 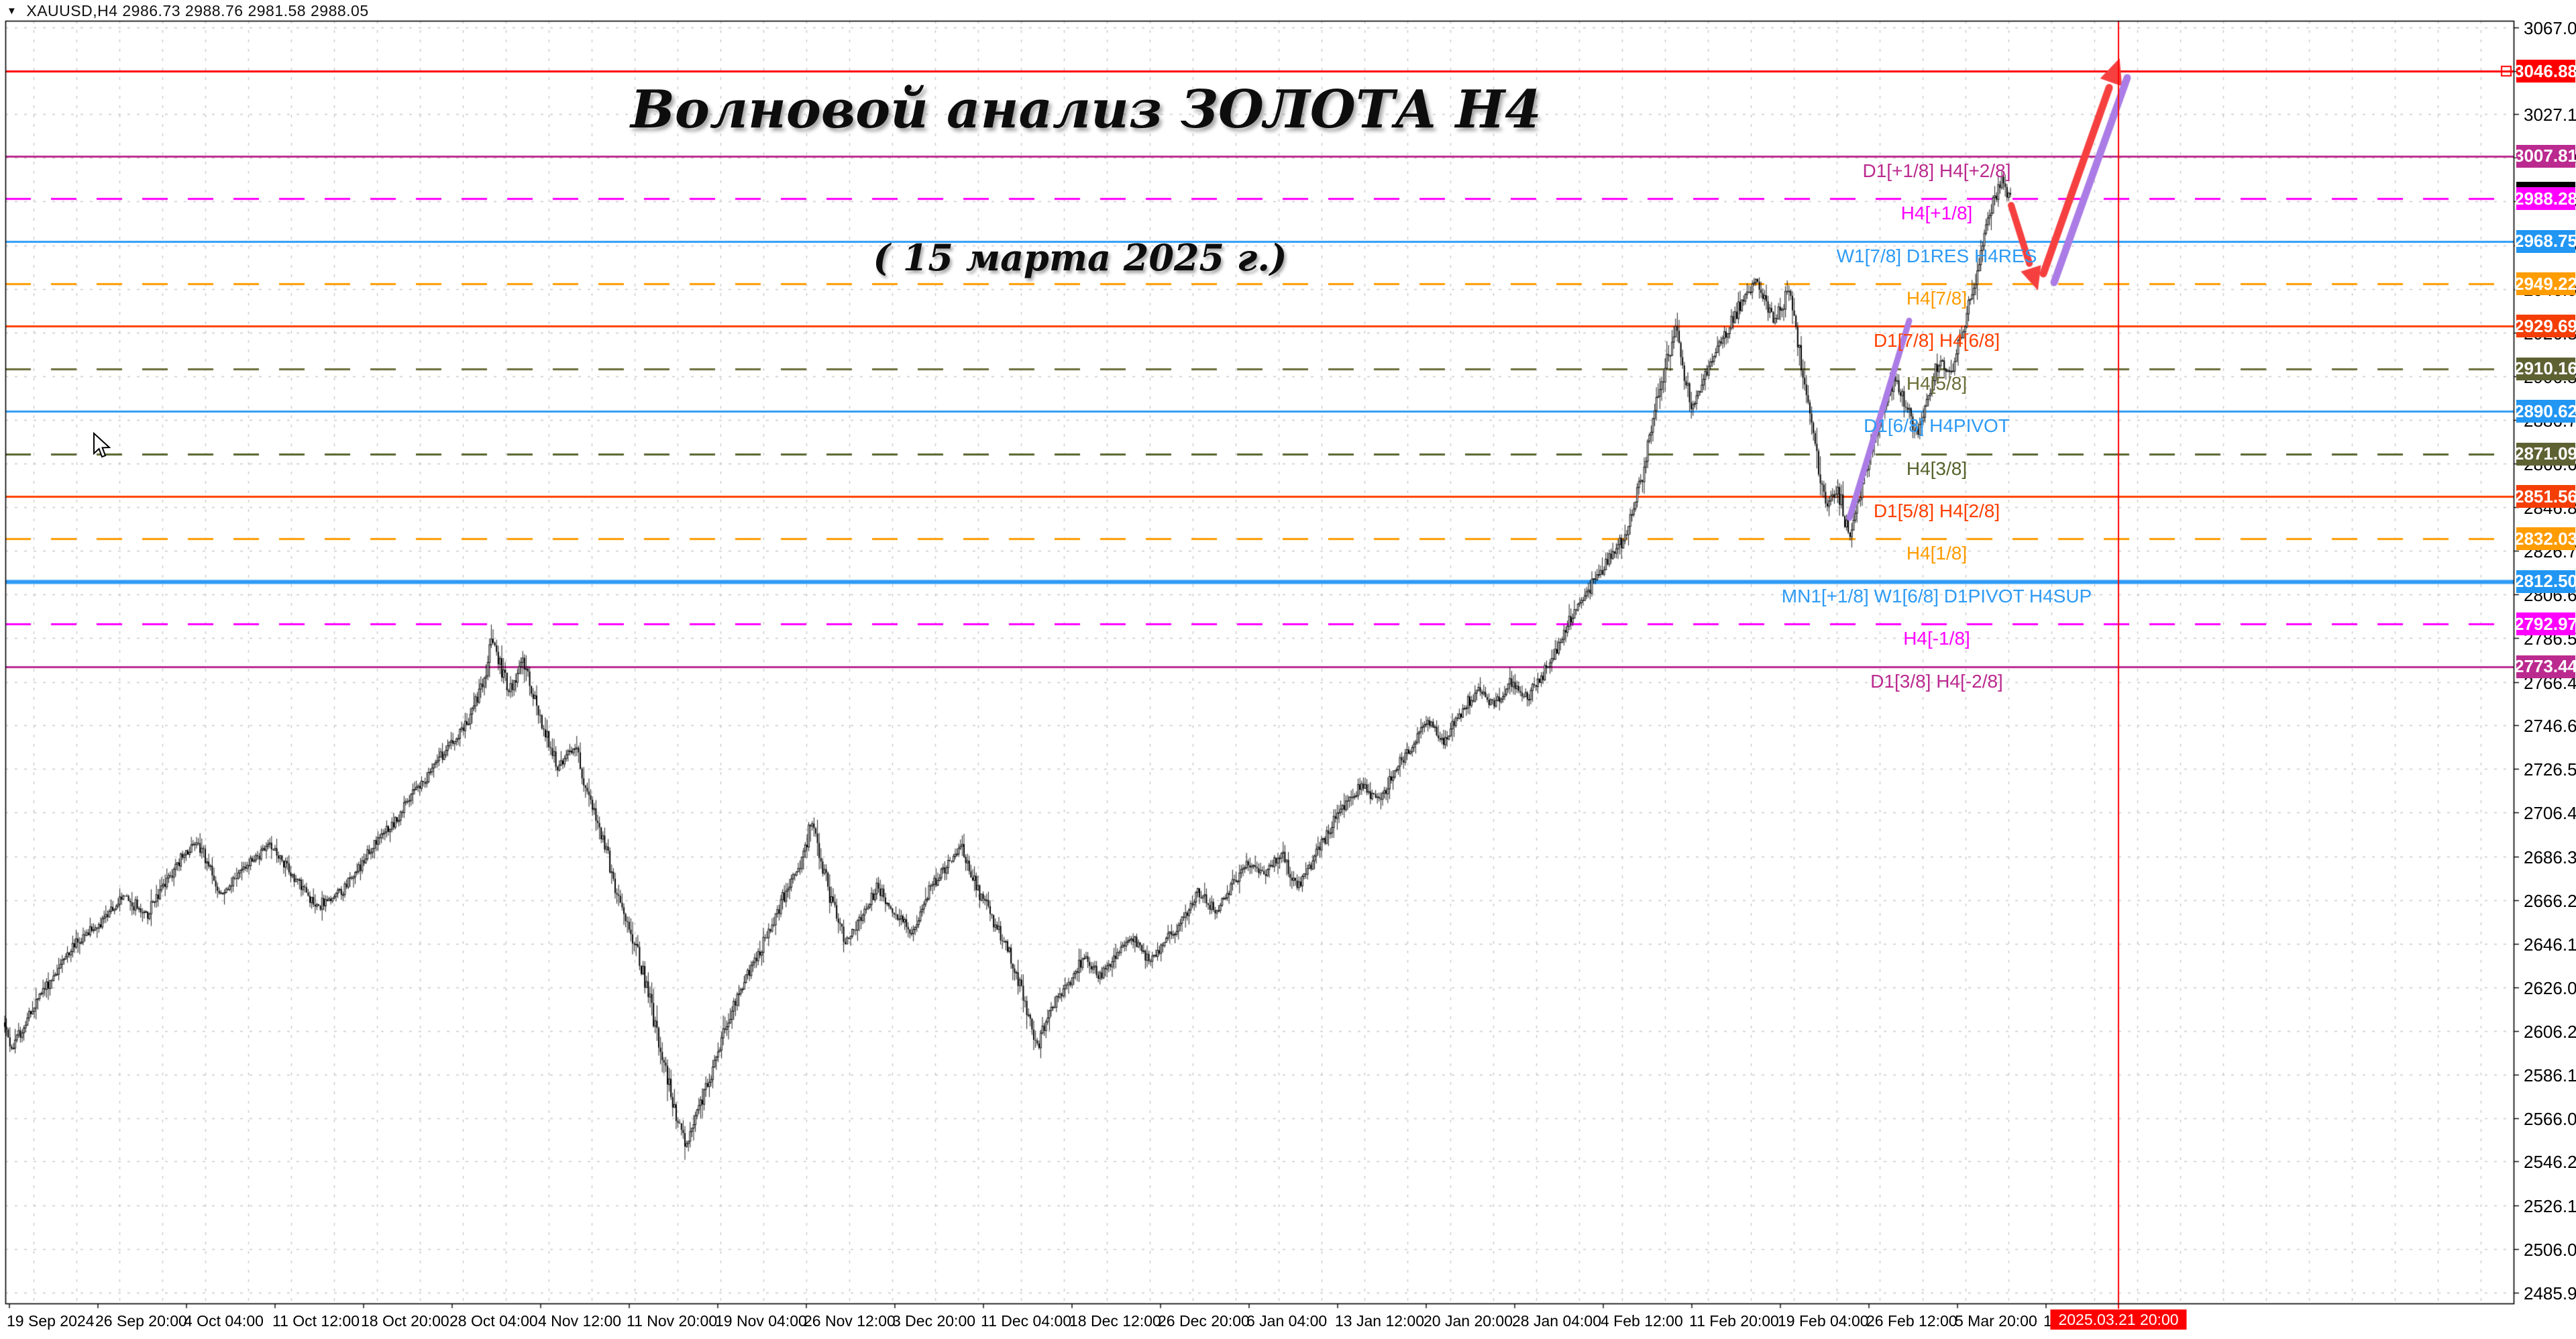 I want to click on level-line-label: H4[+1/8], so click(x=1936, y=213).